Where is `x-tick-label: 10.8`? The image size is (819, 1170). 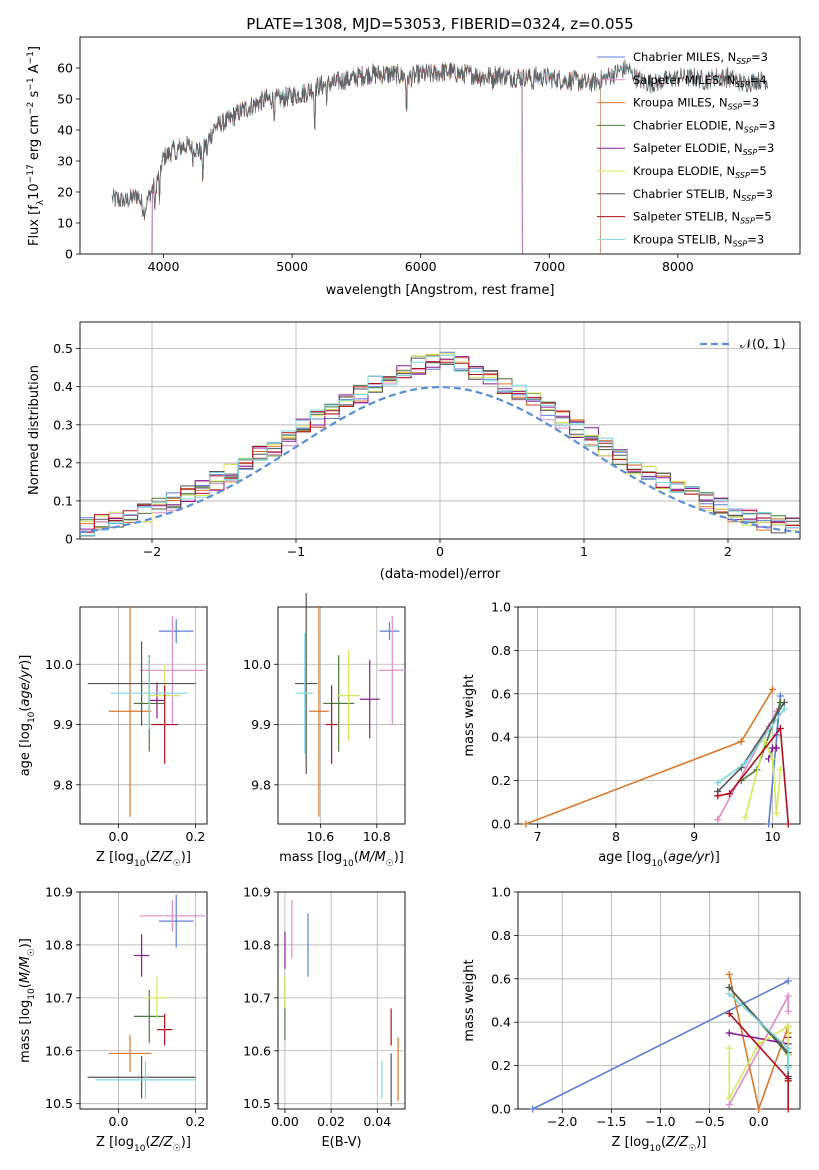
x-tick-label: 10.8 is located at coordinates (377, 836).